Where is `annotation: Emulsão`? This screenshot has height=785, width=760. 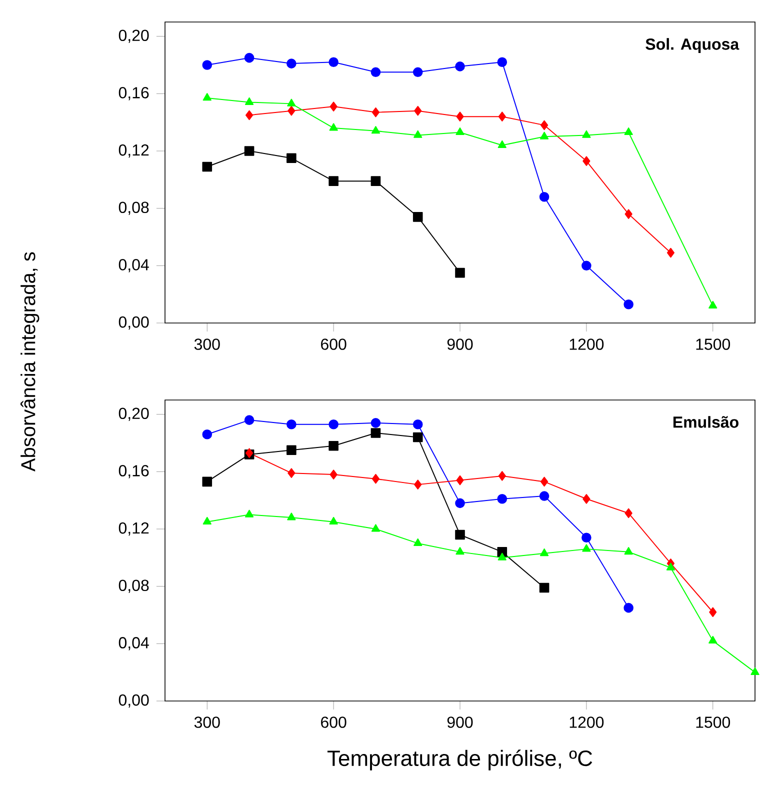 annotation: Emulsão is located at coordinates (705, 422).